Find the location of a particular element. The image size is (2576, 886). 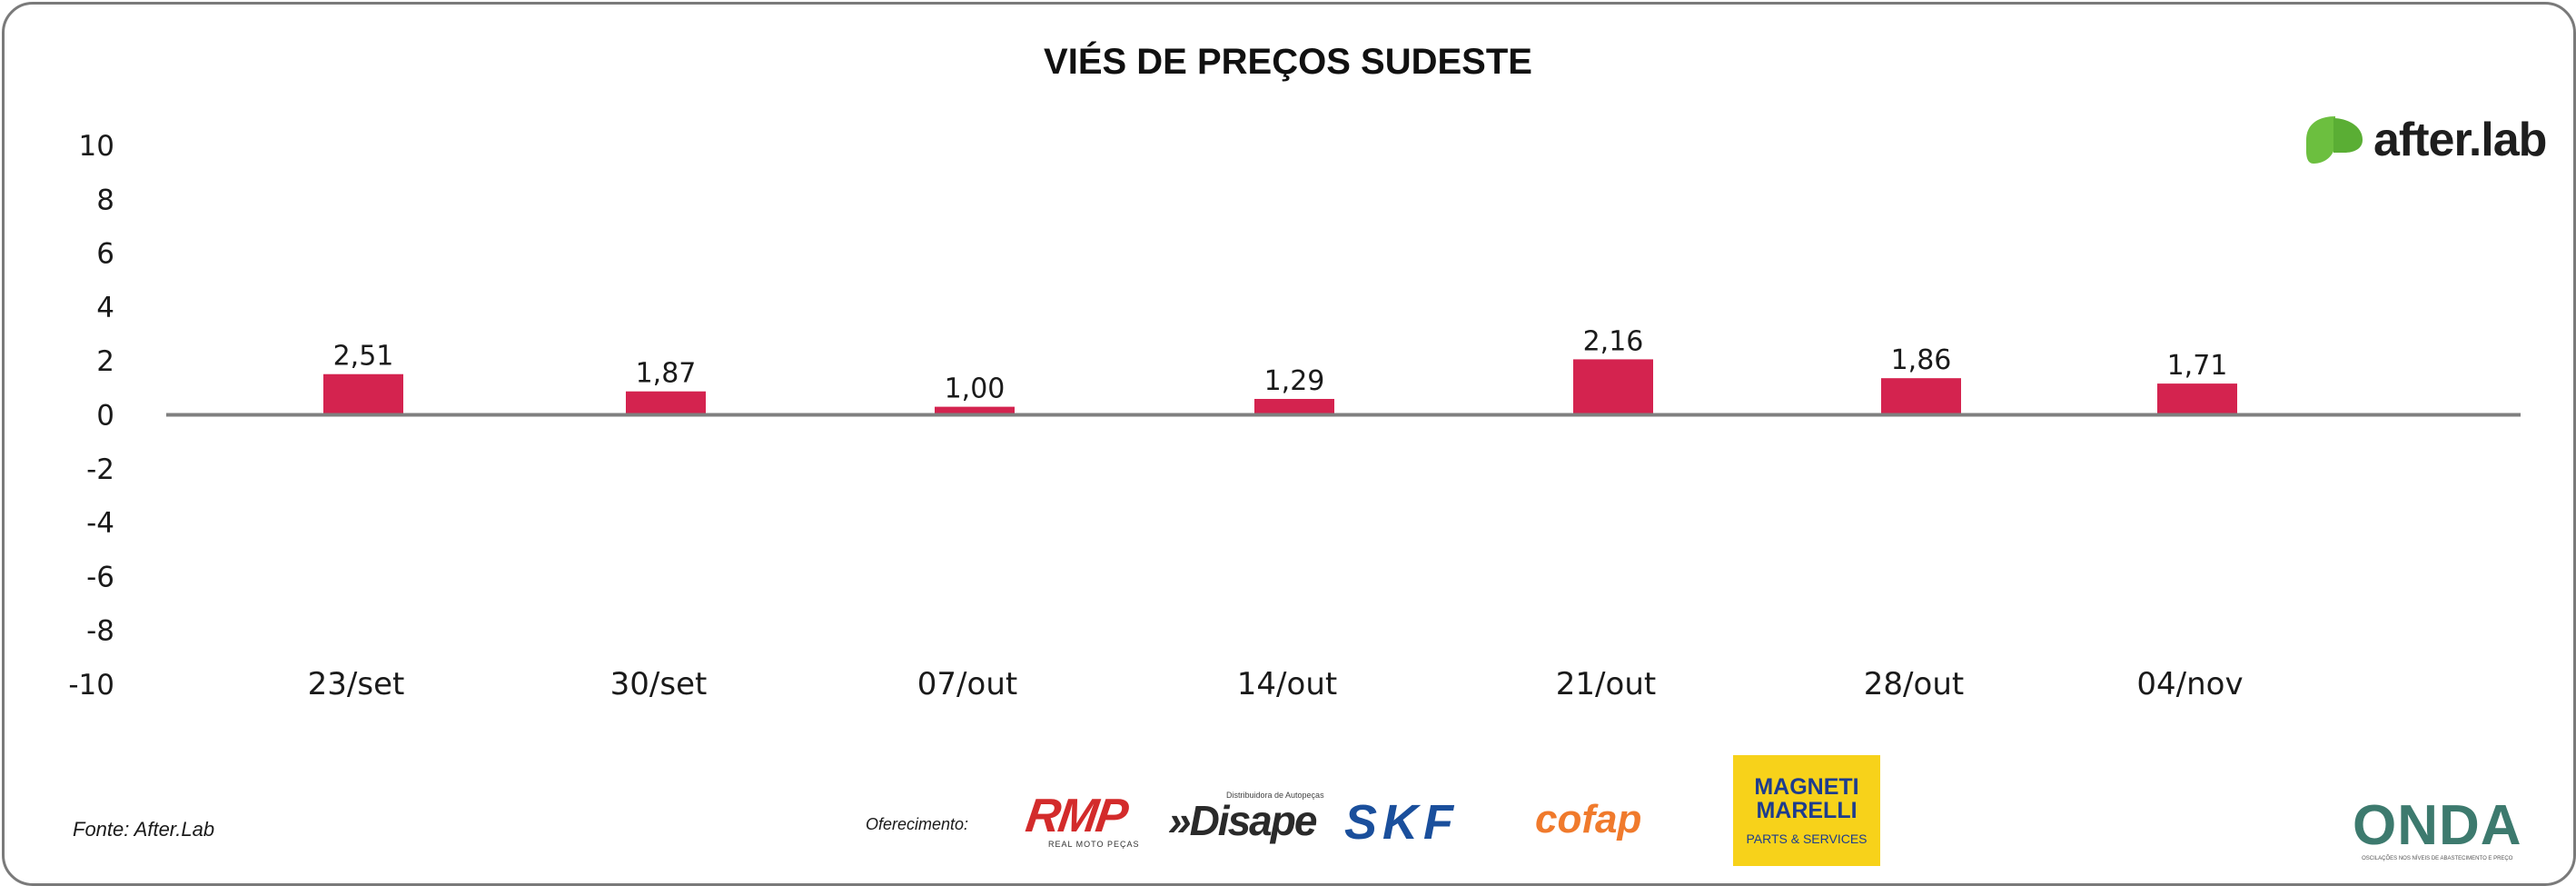

cofap-logo: cofap is located at coordinates (1588, 820).